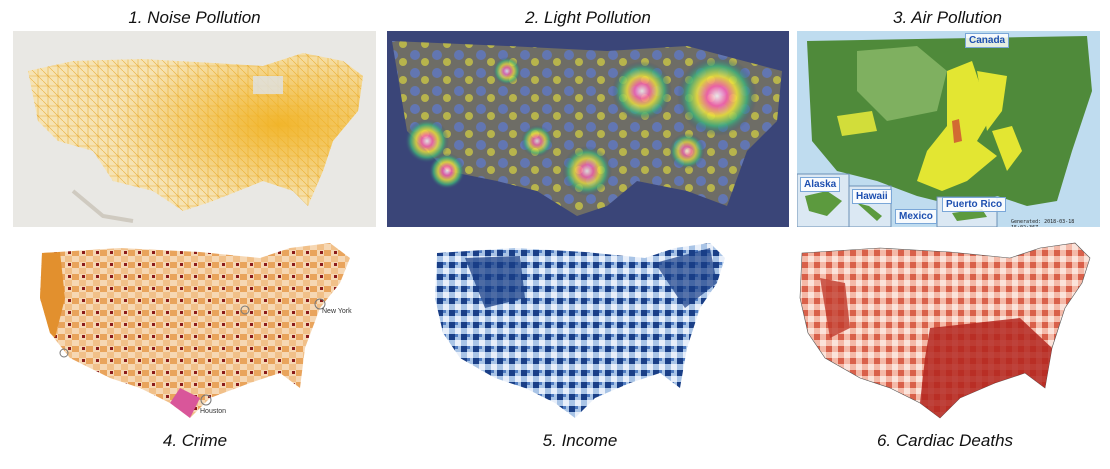 The image size is (1110, 469). I want to click on alaska-label: Alaska, so click(820, 184).